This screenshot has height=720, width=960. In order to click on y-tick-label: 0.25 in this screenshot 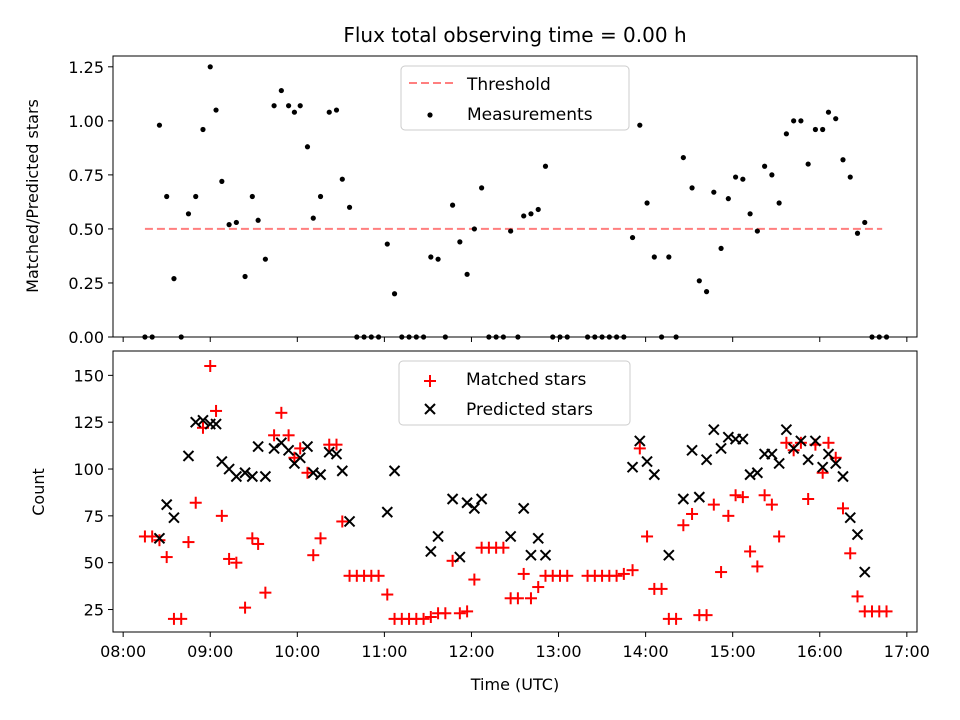, I will do `click(86, 283)`.